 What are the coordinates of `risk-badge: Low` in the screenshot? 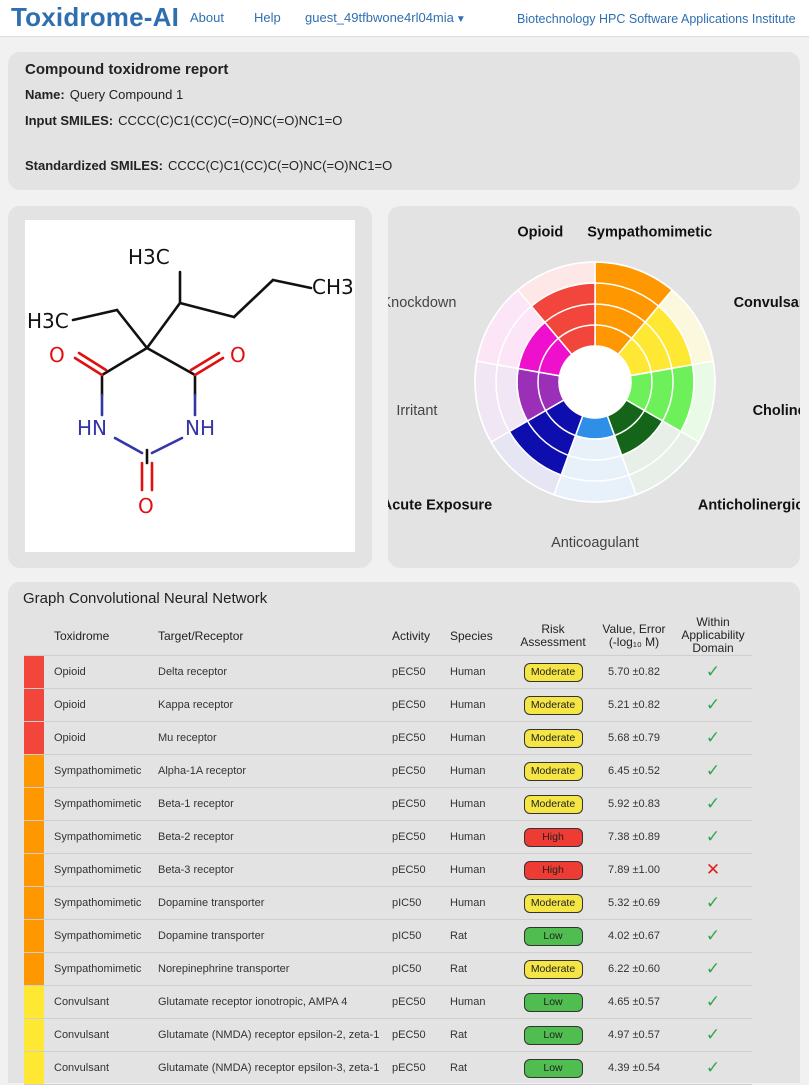 It's located at (553, 1002).